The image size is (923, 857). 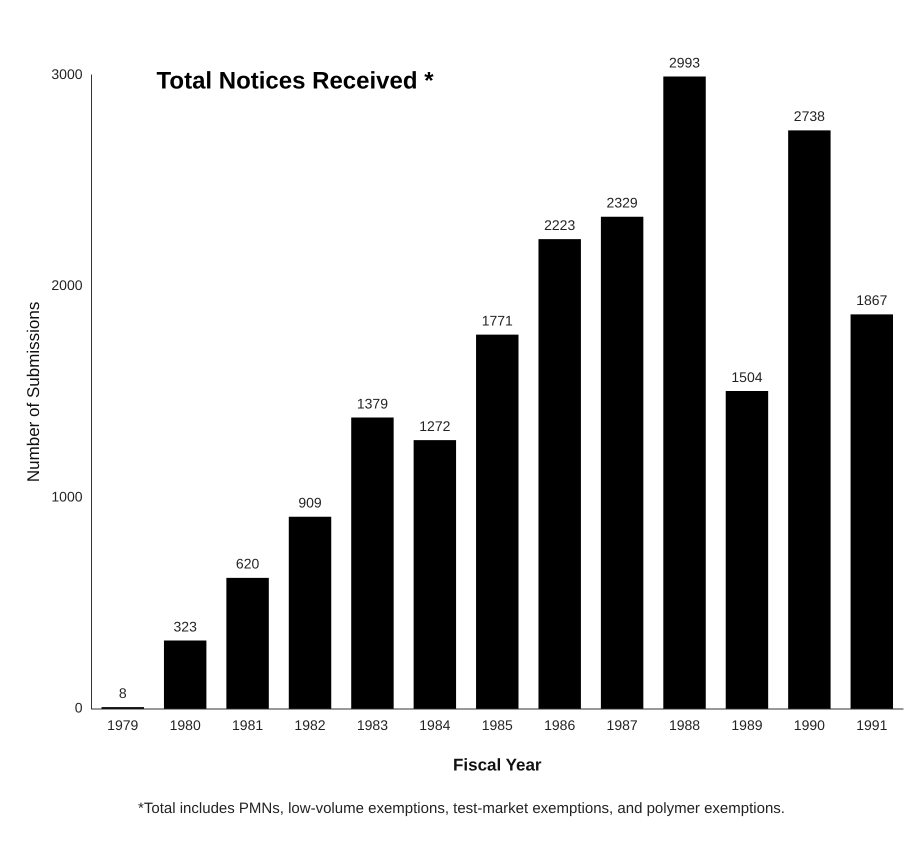 I want to click on y-tick-label: 3000, so click(x=67, y=74).